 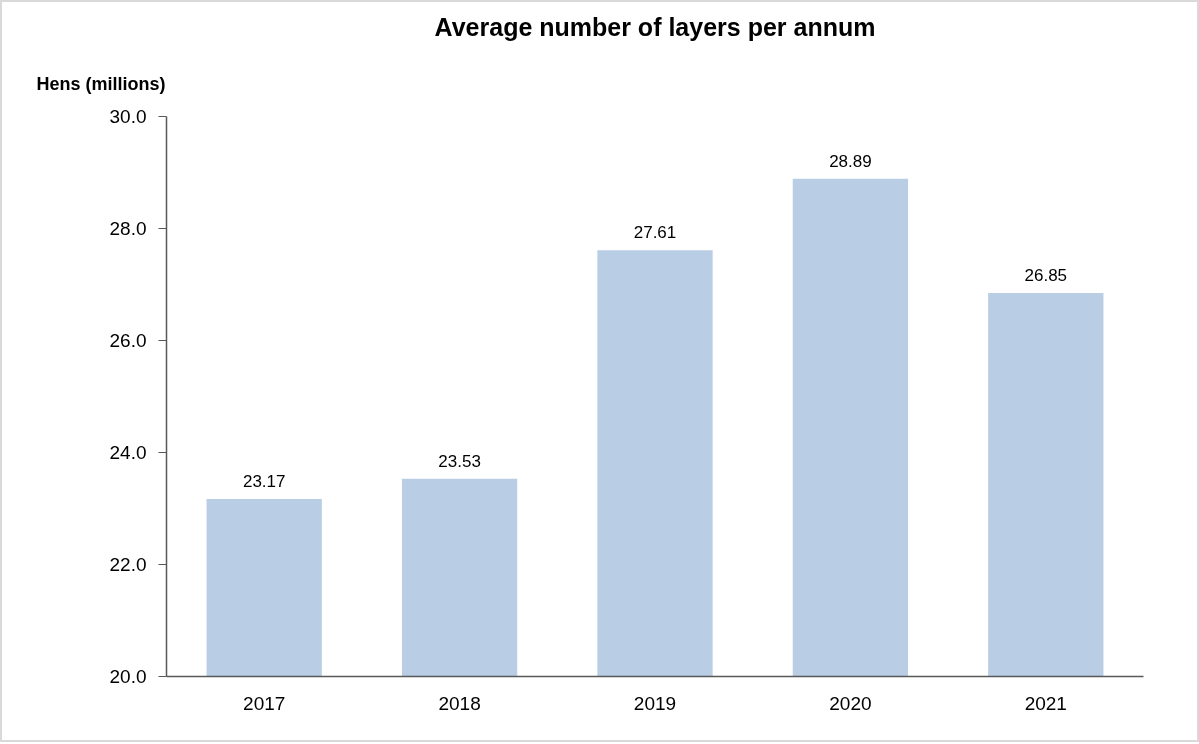 I want to click on y-axis-title: Hens (millions), so click(x=101, y=83).